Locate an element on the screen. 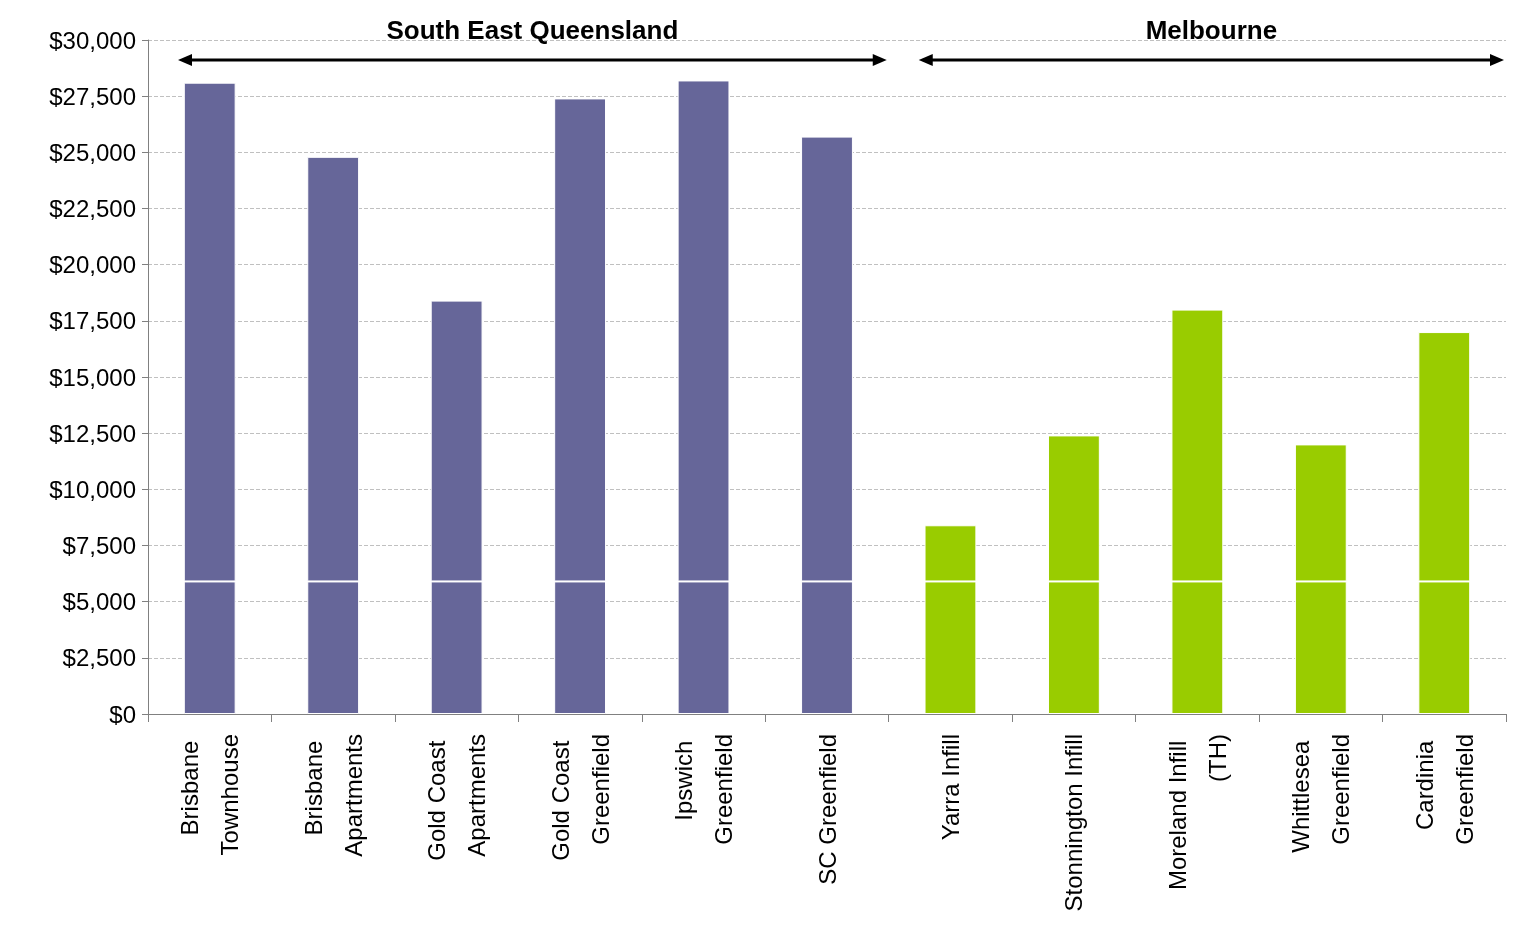  x-tick-label: Ipswich Greenfield is located at coordinates (704, 789).